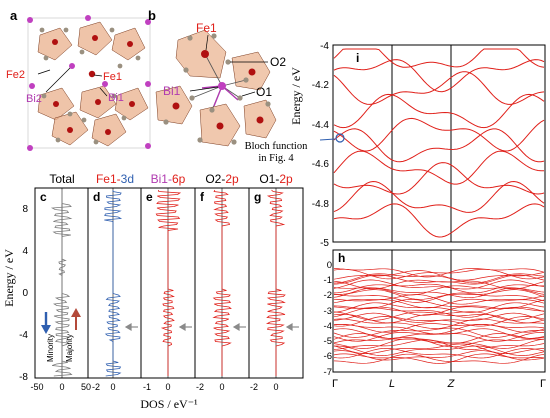 The width and height of the screenshot is (550, 418). Describe the element at coordinates (149, 197) in the screenshot. I see `panel-label-e: e` at that location.